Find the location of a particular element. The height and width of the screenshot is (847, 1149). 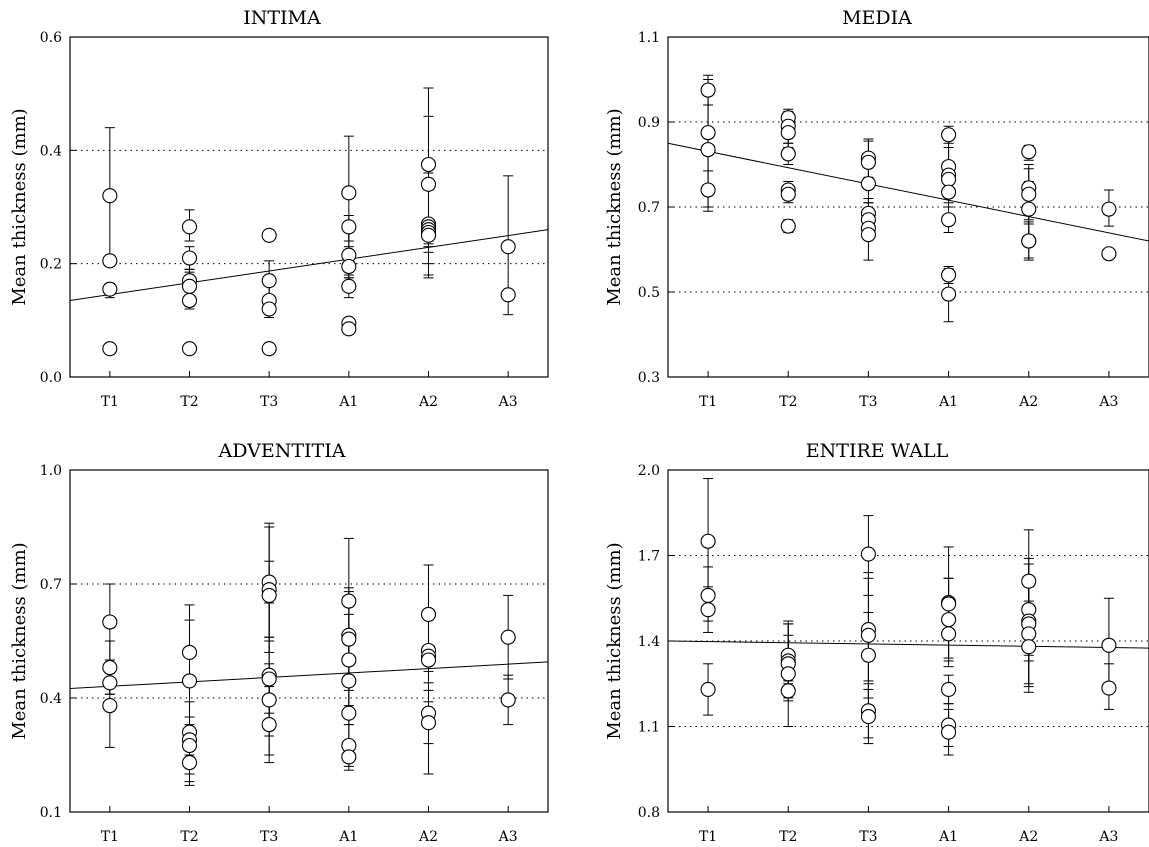

y-tick-label: 2.0 is located at coordinates (649, 471).